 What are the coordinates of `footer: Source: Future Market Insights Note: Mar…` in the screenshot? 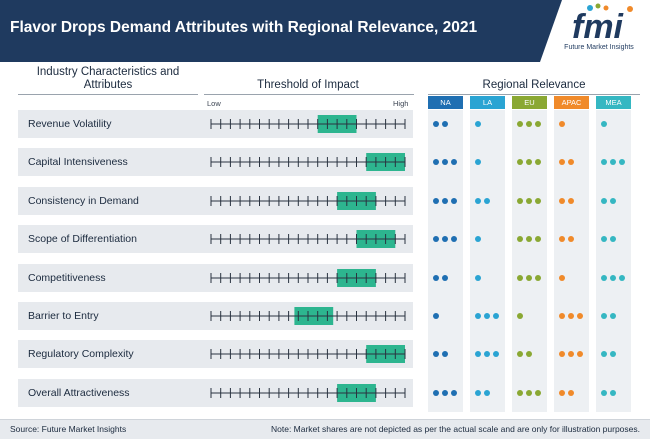 It's located at (325, 429).